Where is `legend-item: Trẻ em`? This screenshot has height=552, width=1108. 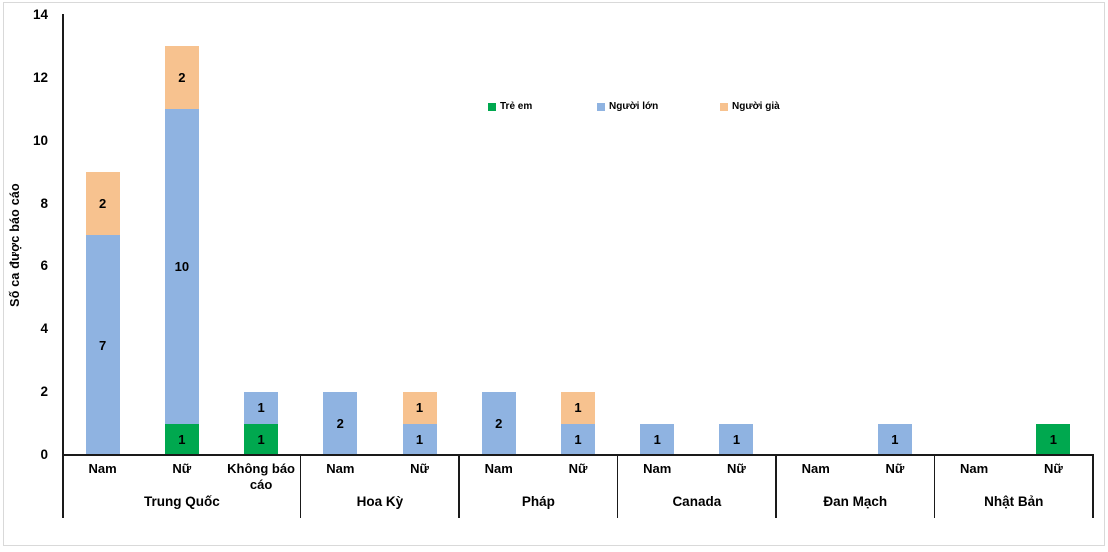 legend-item: Trẻ em is located at coordinates (510, 106).